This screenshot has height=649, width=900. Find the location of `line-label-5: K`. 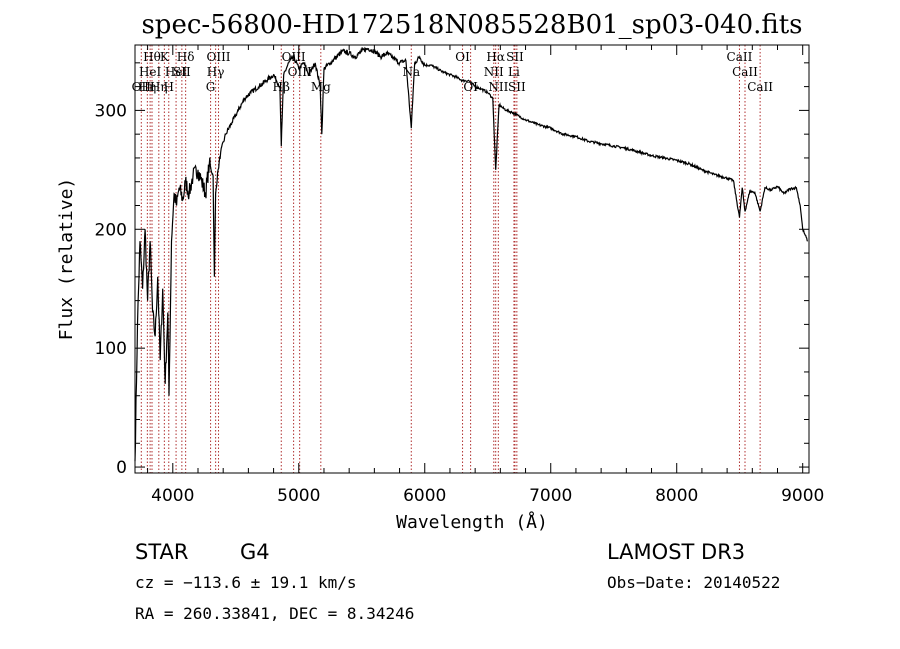

line-label-5: K is located at coordinates (165, 57).